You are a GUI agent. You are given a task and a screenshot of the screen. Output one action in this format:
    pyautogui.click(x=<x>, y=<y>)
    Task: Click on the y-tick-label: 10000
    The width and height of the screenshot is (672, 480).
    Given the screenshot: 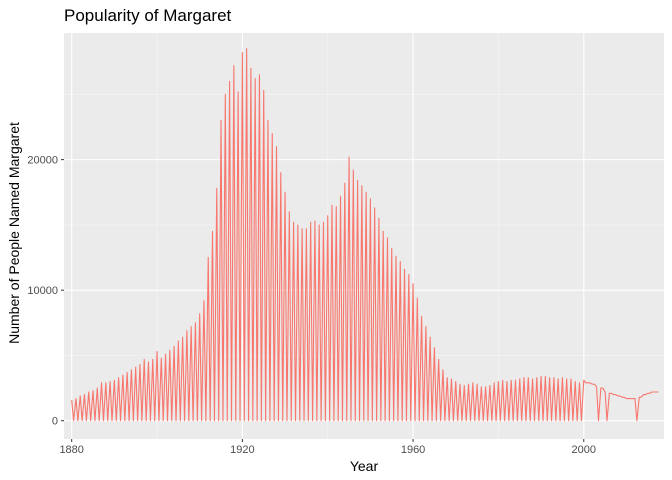 What is the action you would take?
    pyautogui.click(x=42, y=291)
    